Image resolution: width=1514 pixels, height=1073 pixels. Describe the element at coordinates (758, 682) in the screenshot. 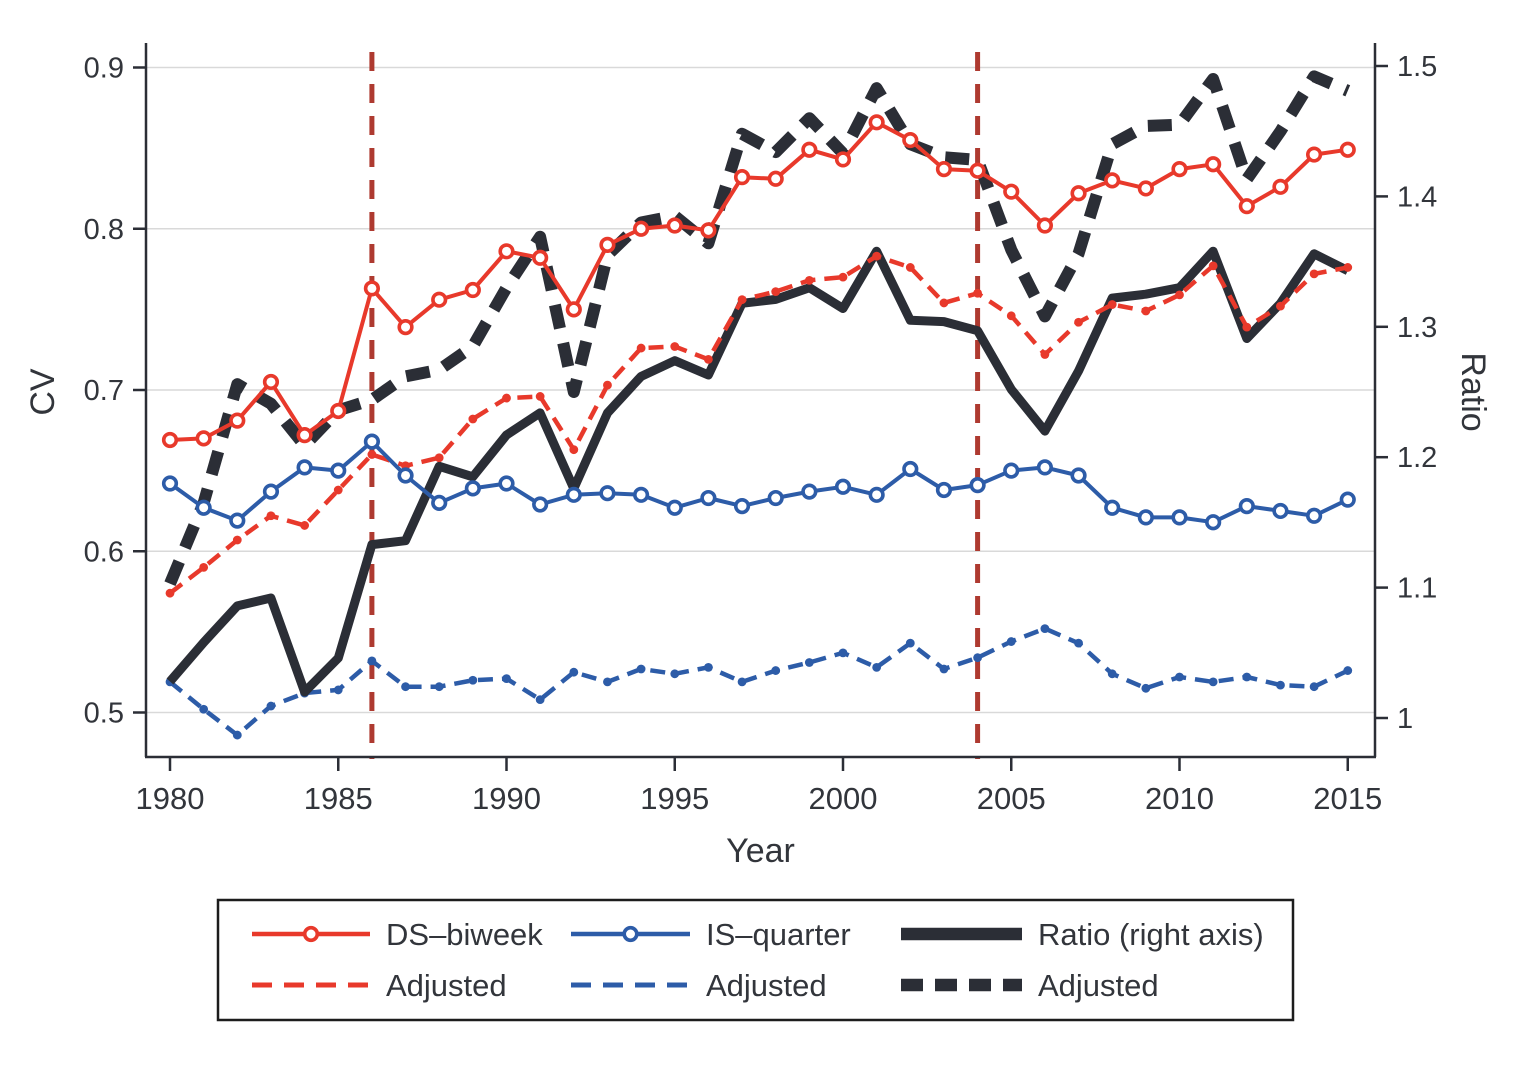

I see `series-line` at that location.